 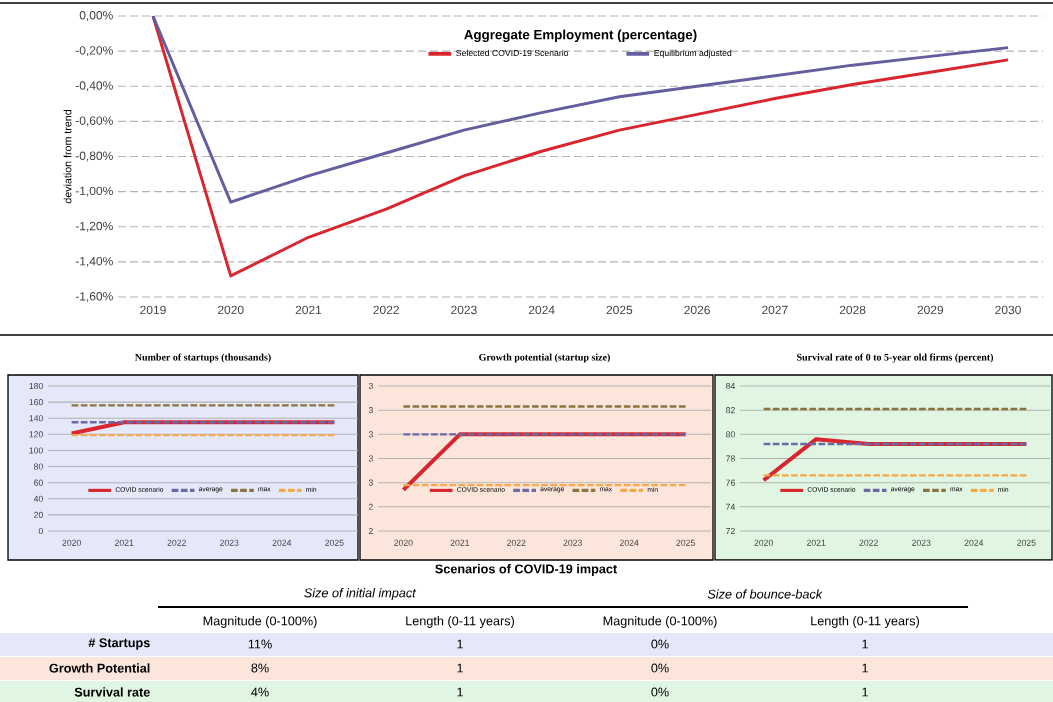 I want to click on y-tick-label: 20, so click(x=38, y=514).